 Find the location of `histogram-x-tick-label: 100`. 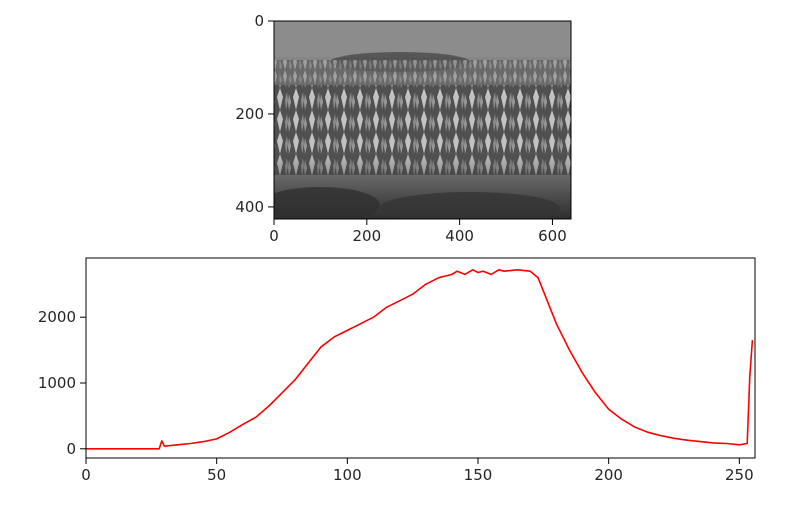

histogram-x-tick-label: 100 is located at coordinates (347, 475).